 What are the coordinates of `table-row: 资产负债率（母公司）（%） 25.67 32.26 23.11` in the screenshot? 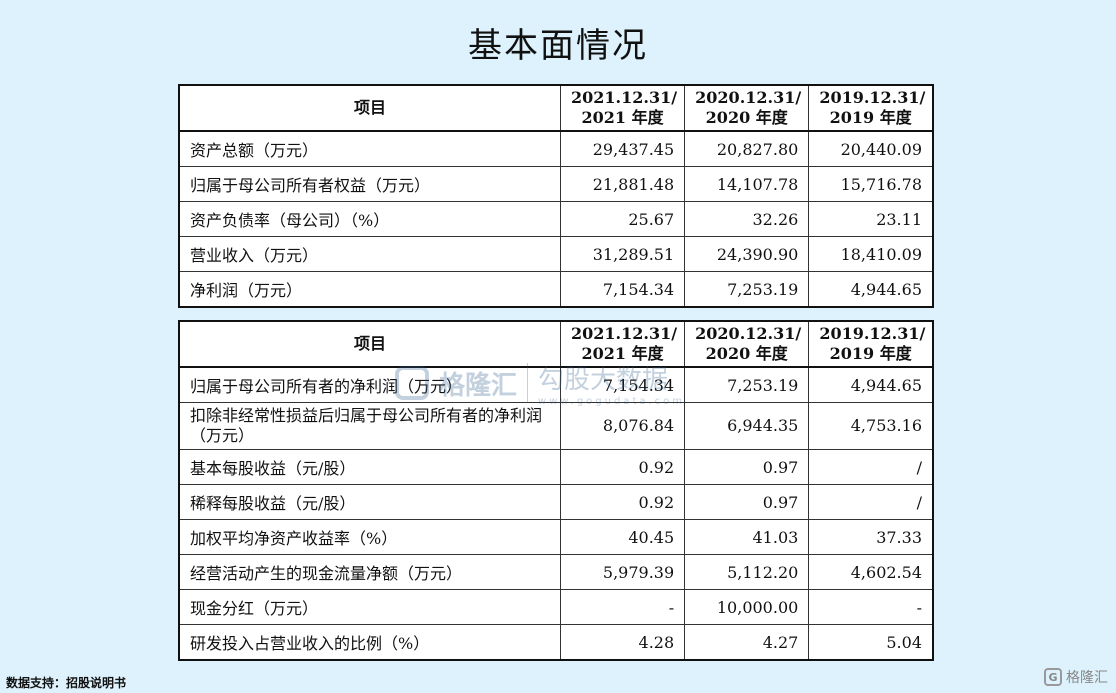 It's located at (556, 219).